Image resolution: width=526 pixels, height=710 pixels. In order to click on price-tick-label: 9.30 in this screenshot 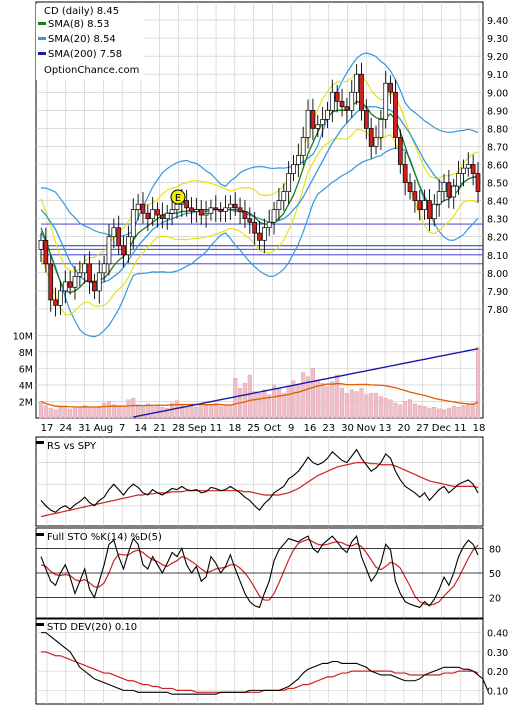, I will do `click(497, 39)`.